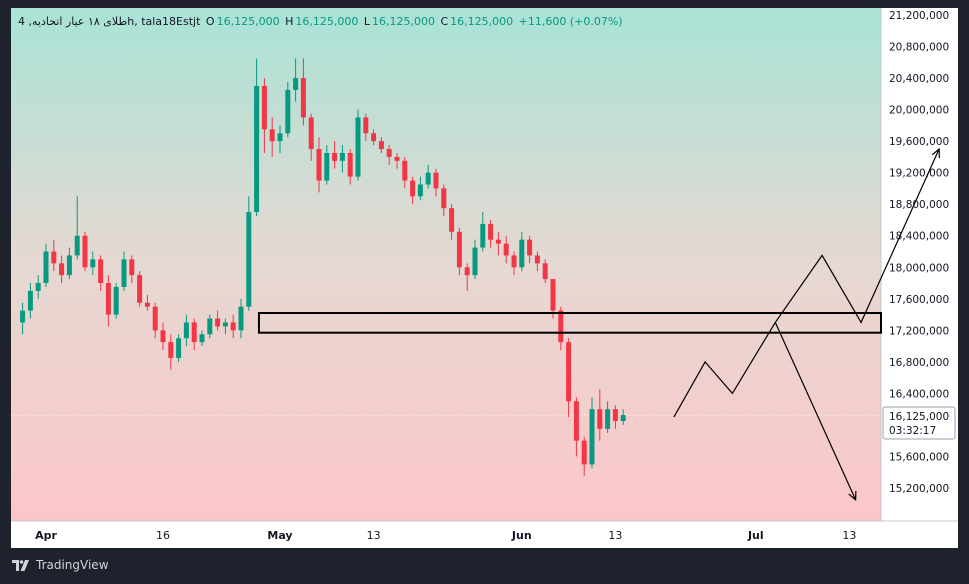 The width and height of the screenshot is (969, 584). I want to click on price-tick-label: 19,200,000, so click(919, 174).